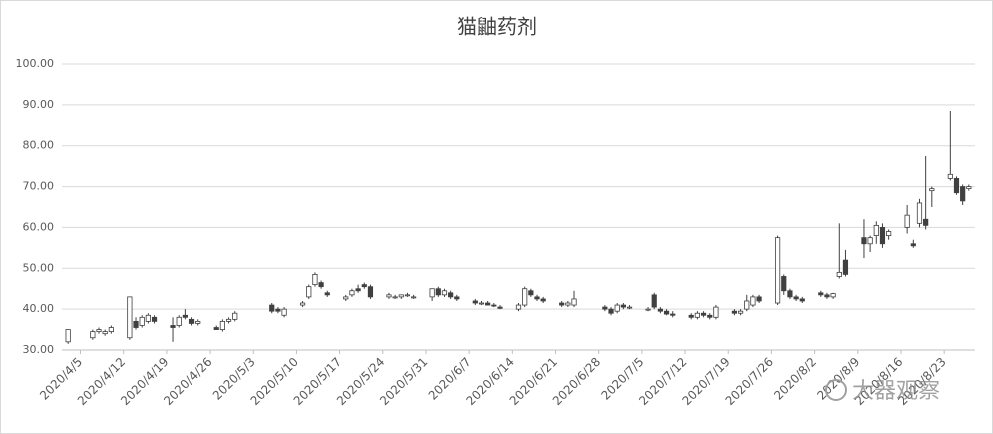 This screenshot has width=993, height=434. What do you see at coordinates (39, 267) in the screenshot?
I see `y-tick-label: 50.00` at bounding box center [39, 267].